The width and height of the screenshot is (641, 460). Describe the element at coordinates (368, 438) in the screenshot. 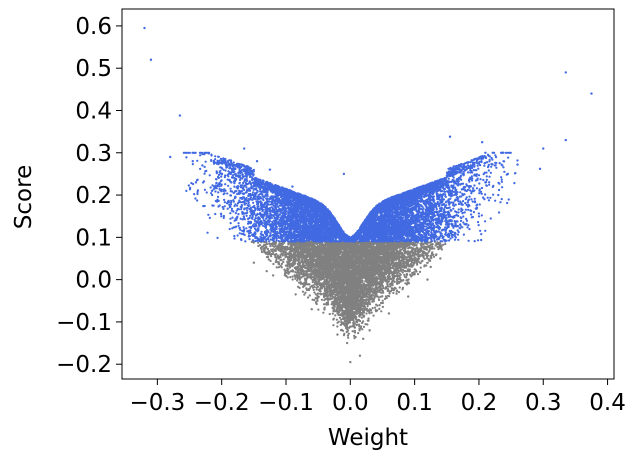

I see `x-axis-label: Weight` at that location.